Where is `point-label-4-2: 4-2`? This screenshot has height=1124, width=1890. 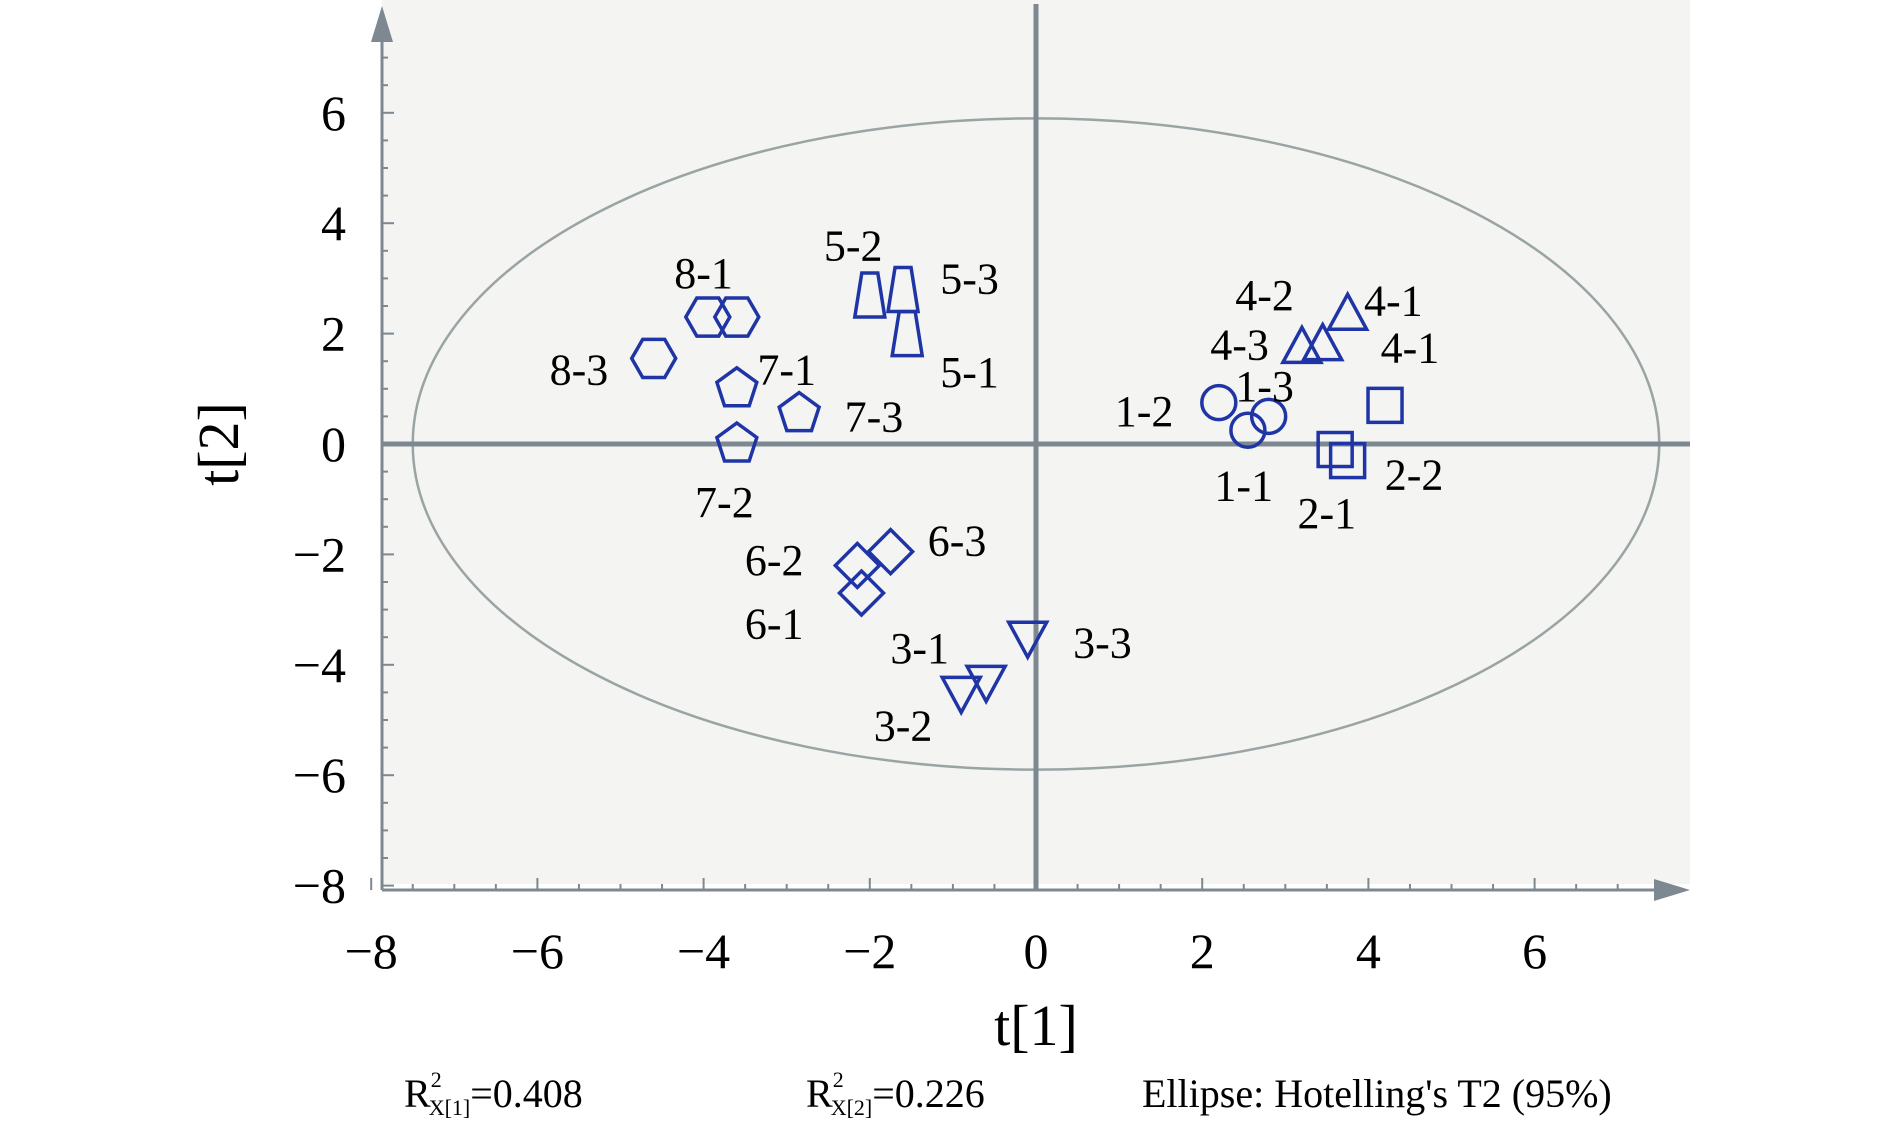 point-label-4-2: 4-2 is located at coordinates (1264, 295).